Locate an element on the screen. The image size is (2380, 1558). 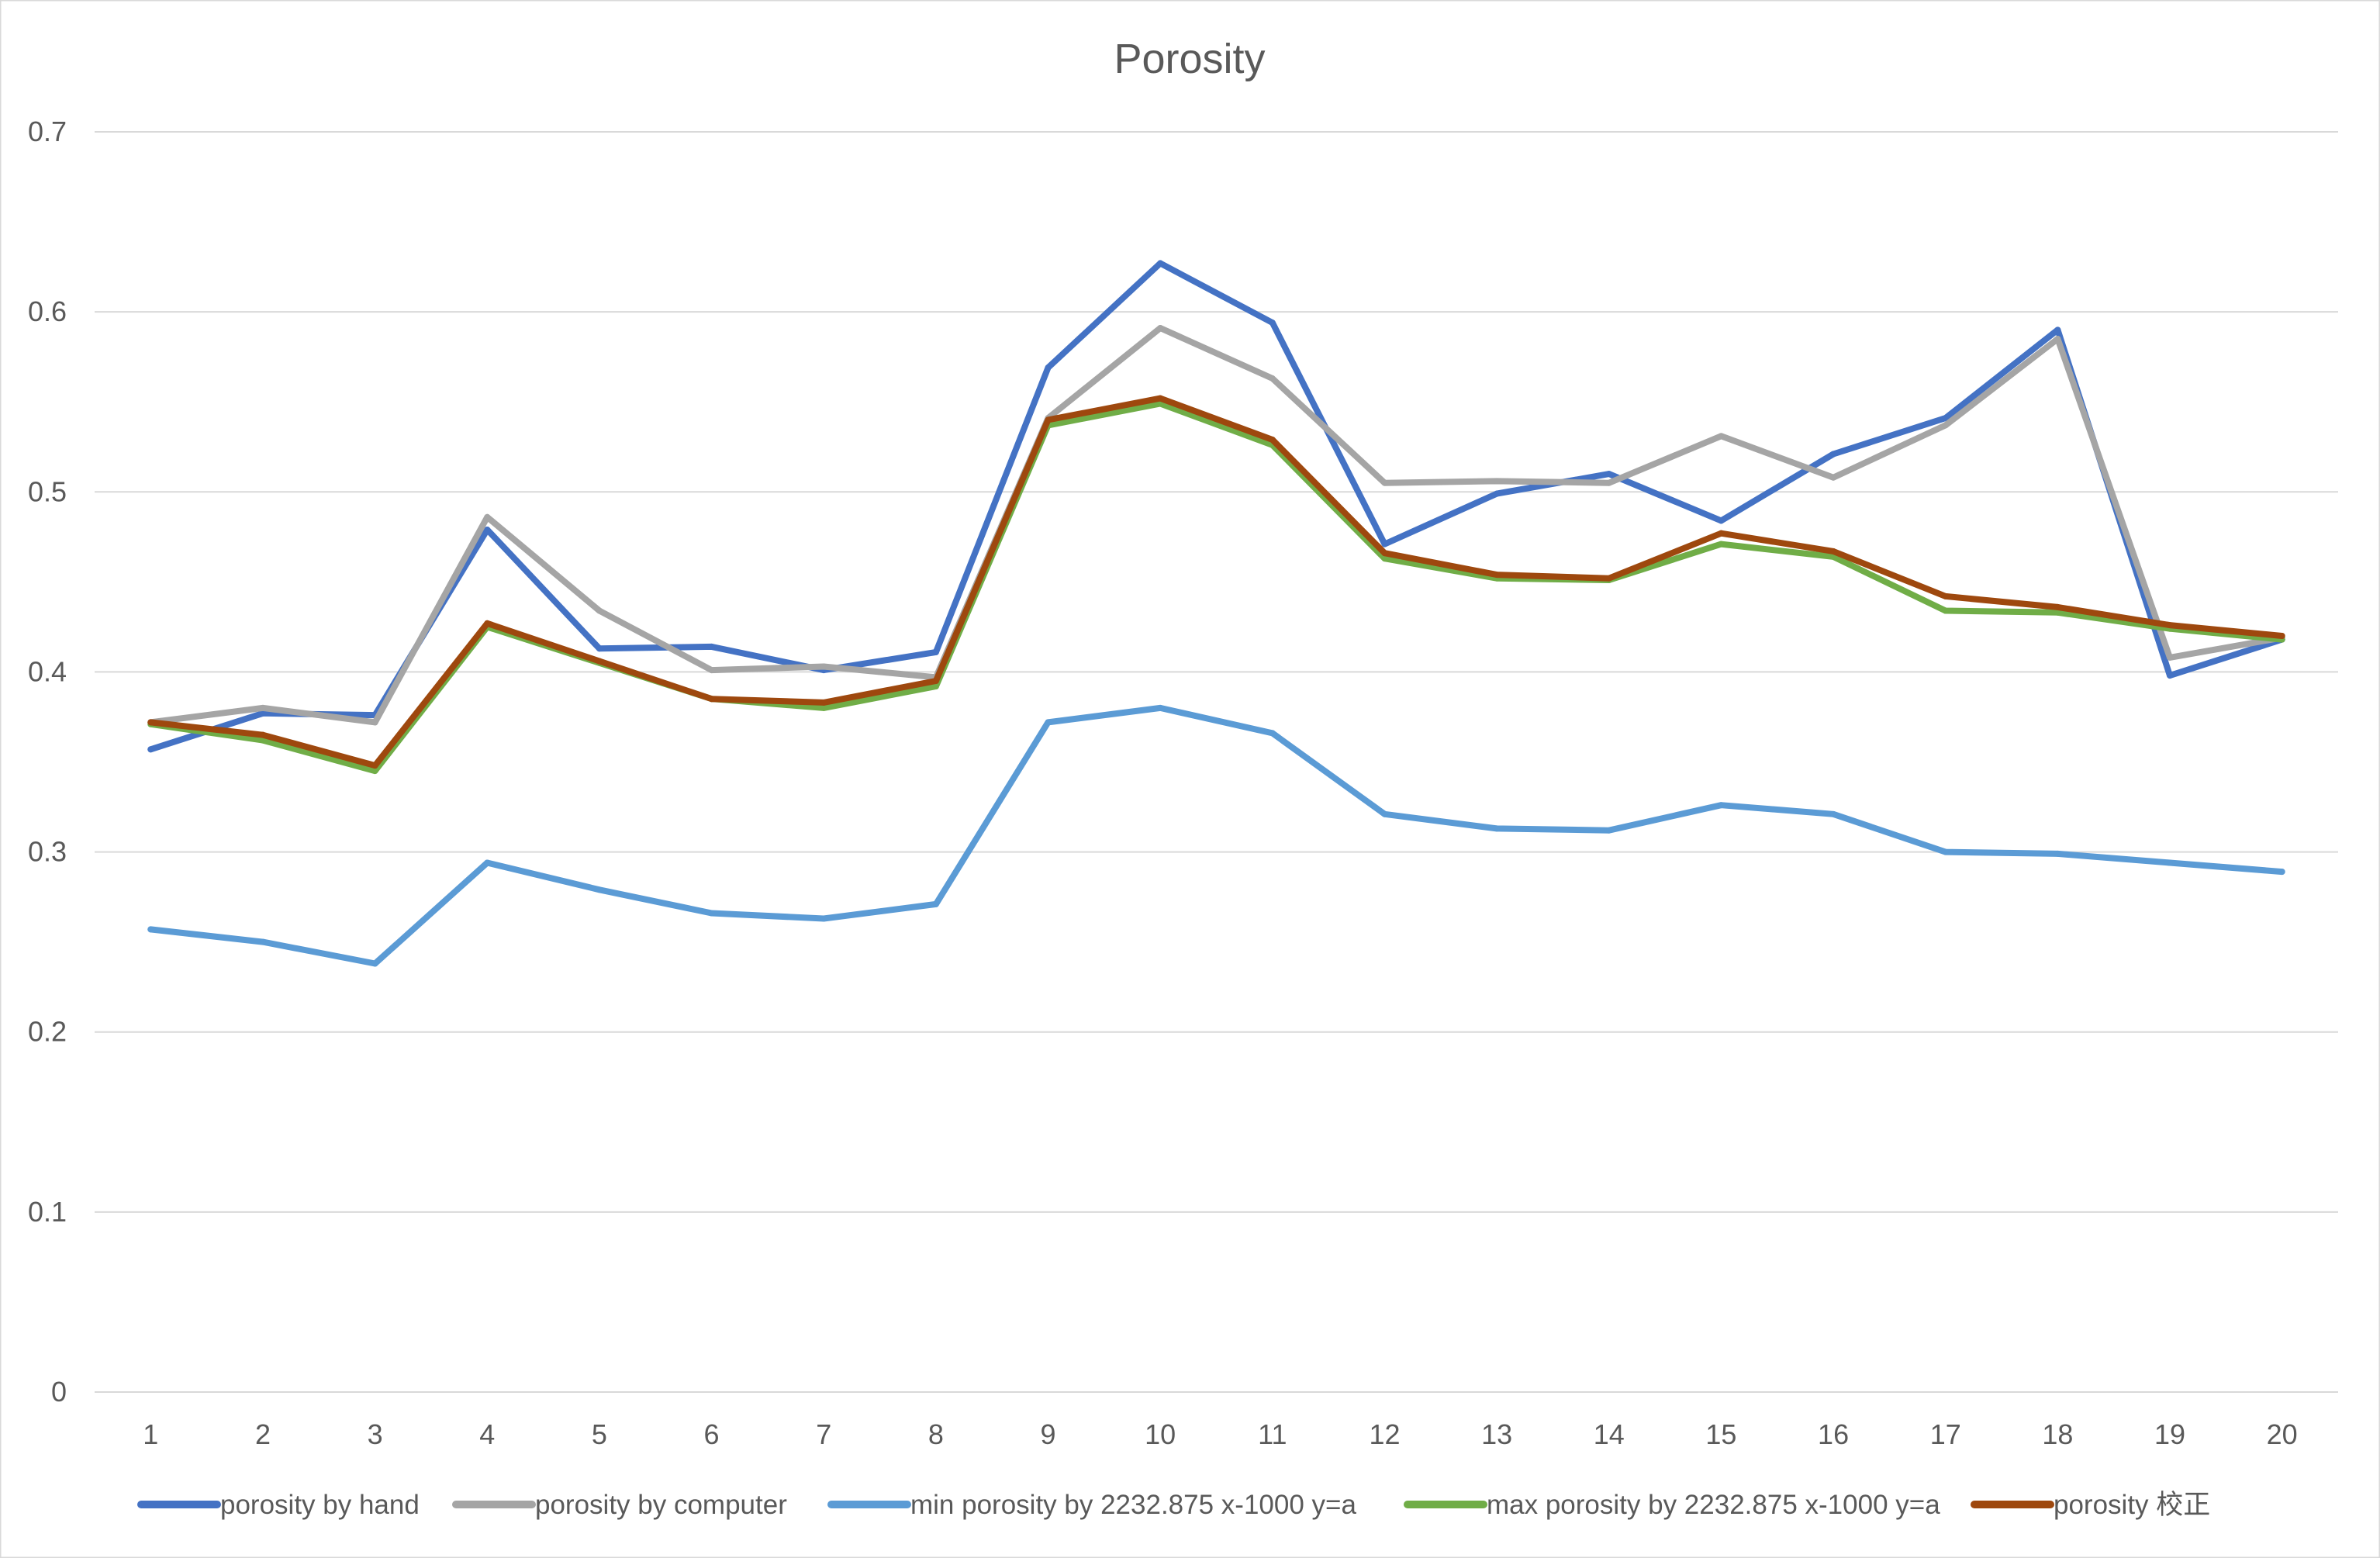
x-tick-label: 19 is located at coordinates (2169, 1434).